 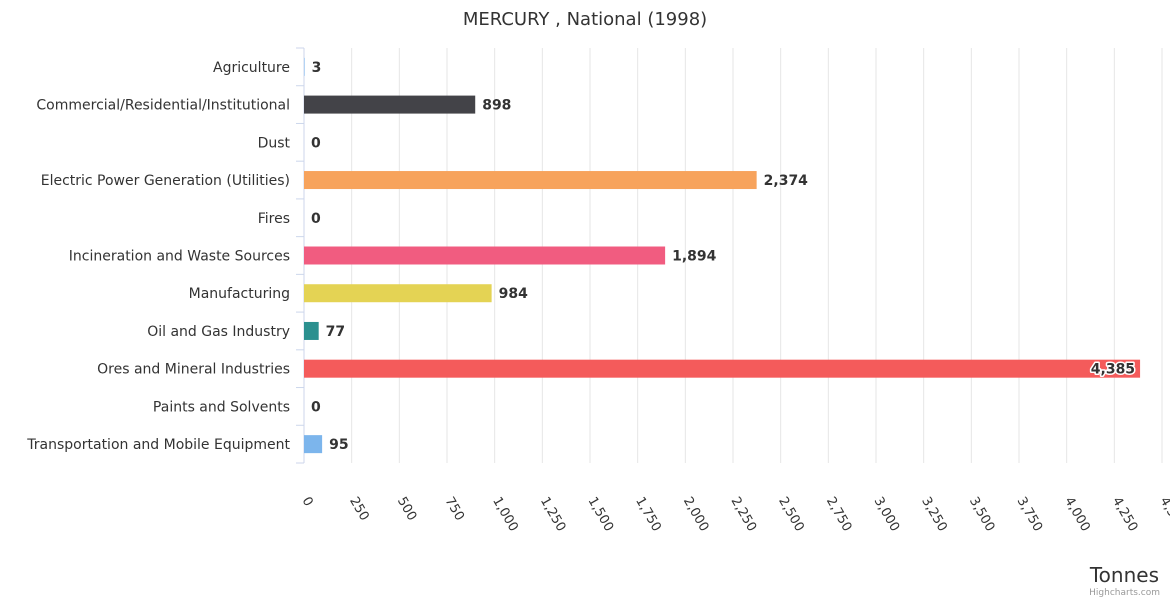 What do you see at coordinates (1077, 515) in the screenshot?
I see `tick-label: 4,000` at bounding box center [1077, 515].